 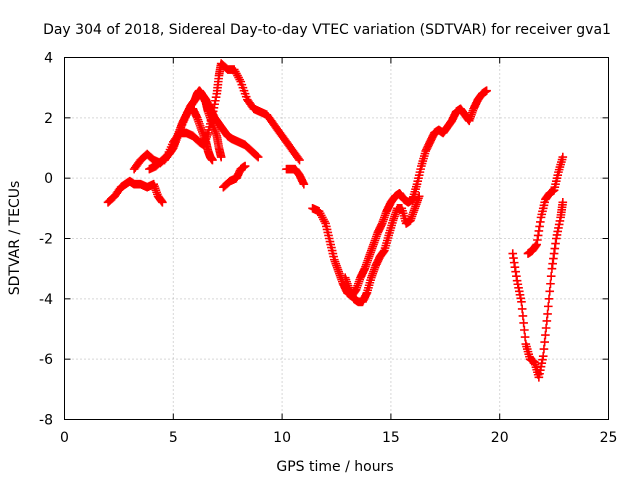 I want to click on x-tick-label: 10, so click(x=282, y=438).